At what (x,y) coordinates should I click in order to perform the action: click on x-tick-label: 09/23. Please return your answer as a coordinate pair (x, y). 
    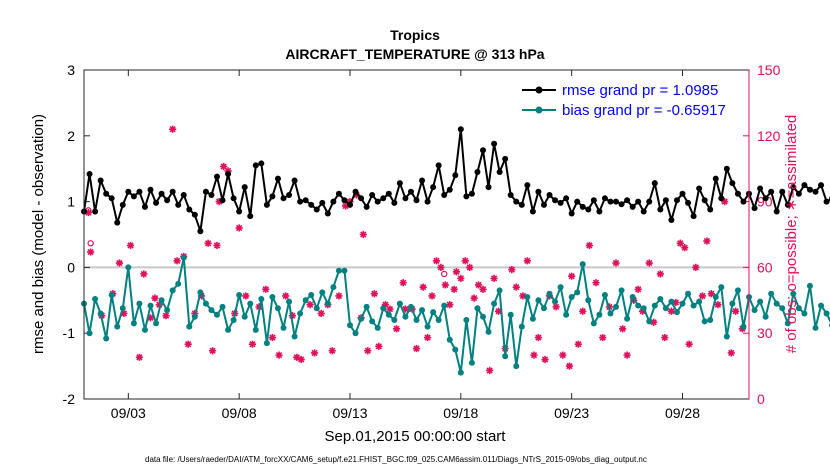
    Looking at the image, I should click on (571, 413).